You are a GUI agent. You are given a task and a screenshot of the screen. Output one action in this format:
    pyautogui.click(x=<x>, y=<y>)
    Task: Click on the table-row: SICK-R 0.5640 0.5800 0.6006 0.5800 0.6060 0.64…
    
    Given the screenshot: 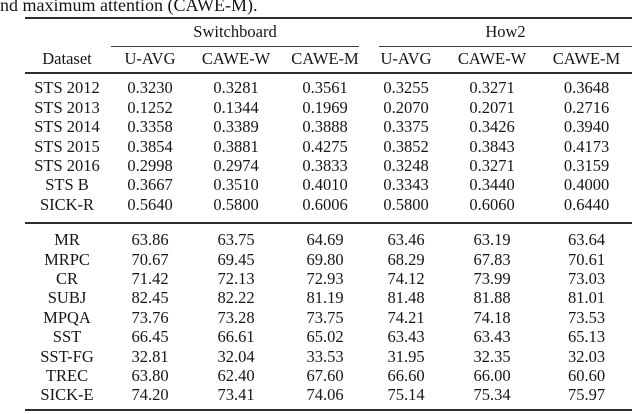 What is the action you would take?
    pyautogui.click(x=329, y=209)
    